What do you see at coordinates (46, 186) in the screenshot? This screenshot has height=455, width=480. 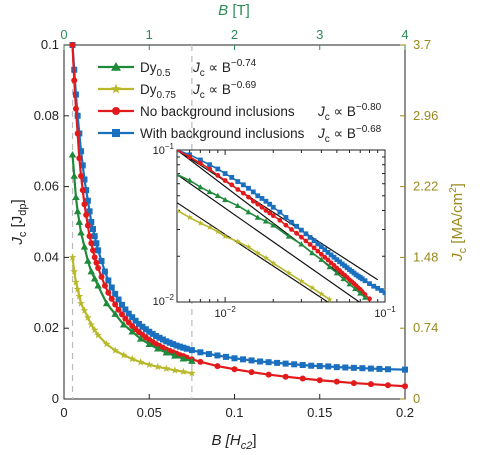 I see `y-tick-label: 0.06` at bounding box center [46, 186].